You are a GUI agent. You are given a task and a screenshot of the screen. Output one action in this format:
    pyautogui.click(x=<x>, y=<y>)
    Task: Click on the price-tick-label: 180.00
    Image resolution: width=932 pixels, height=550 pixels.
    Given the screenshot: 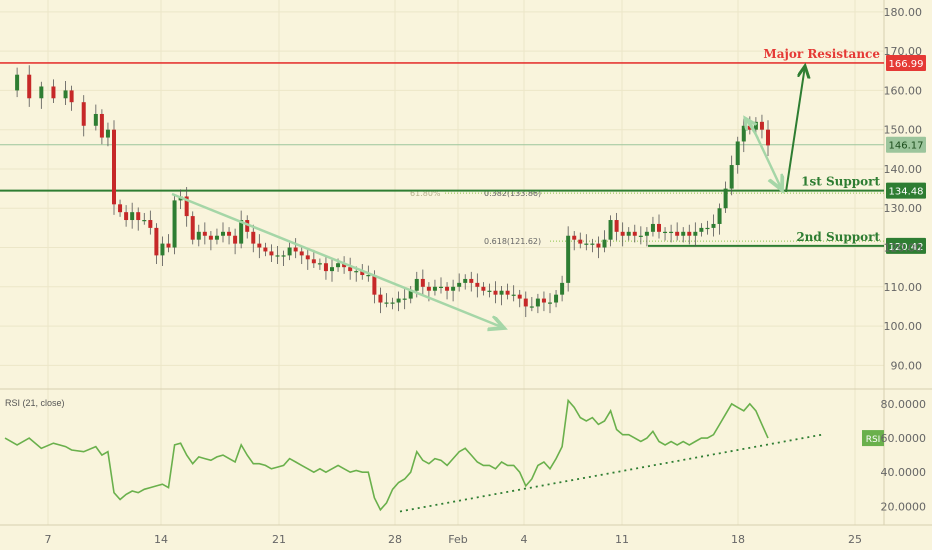 What is the action you would take?
    pyautogui.click(x=903, y=12)
    